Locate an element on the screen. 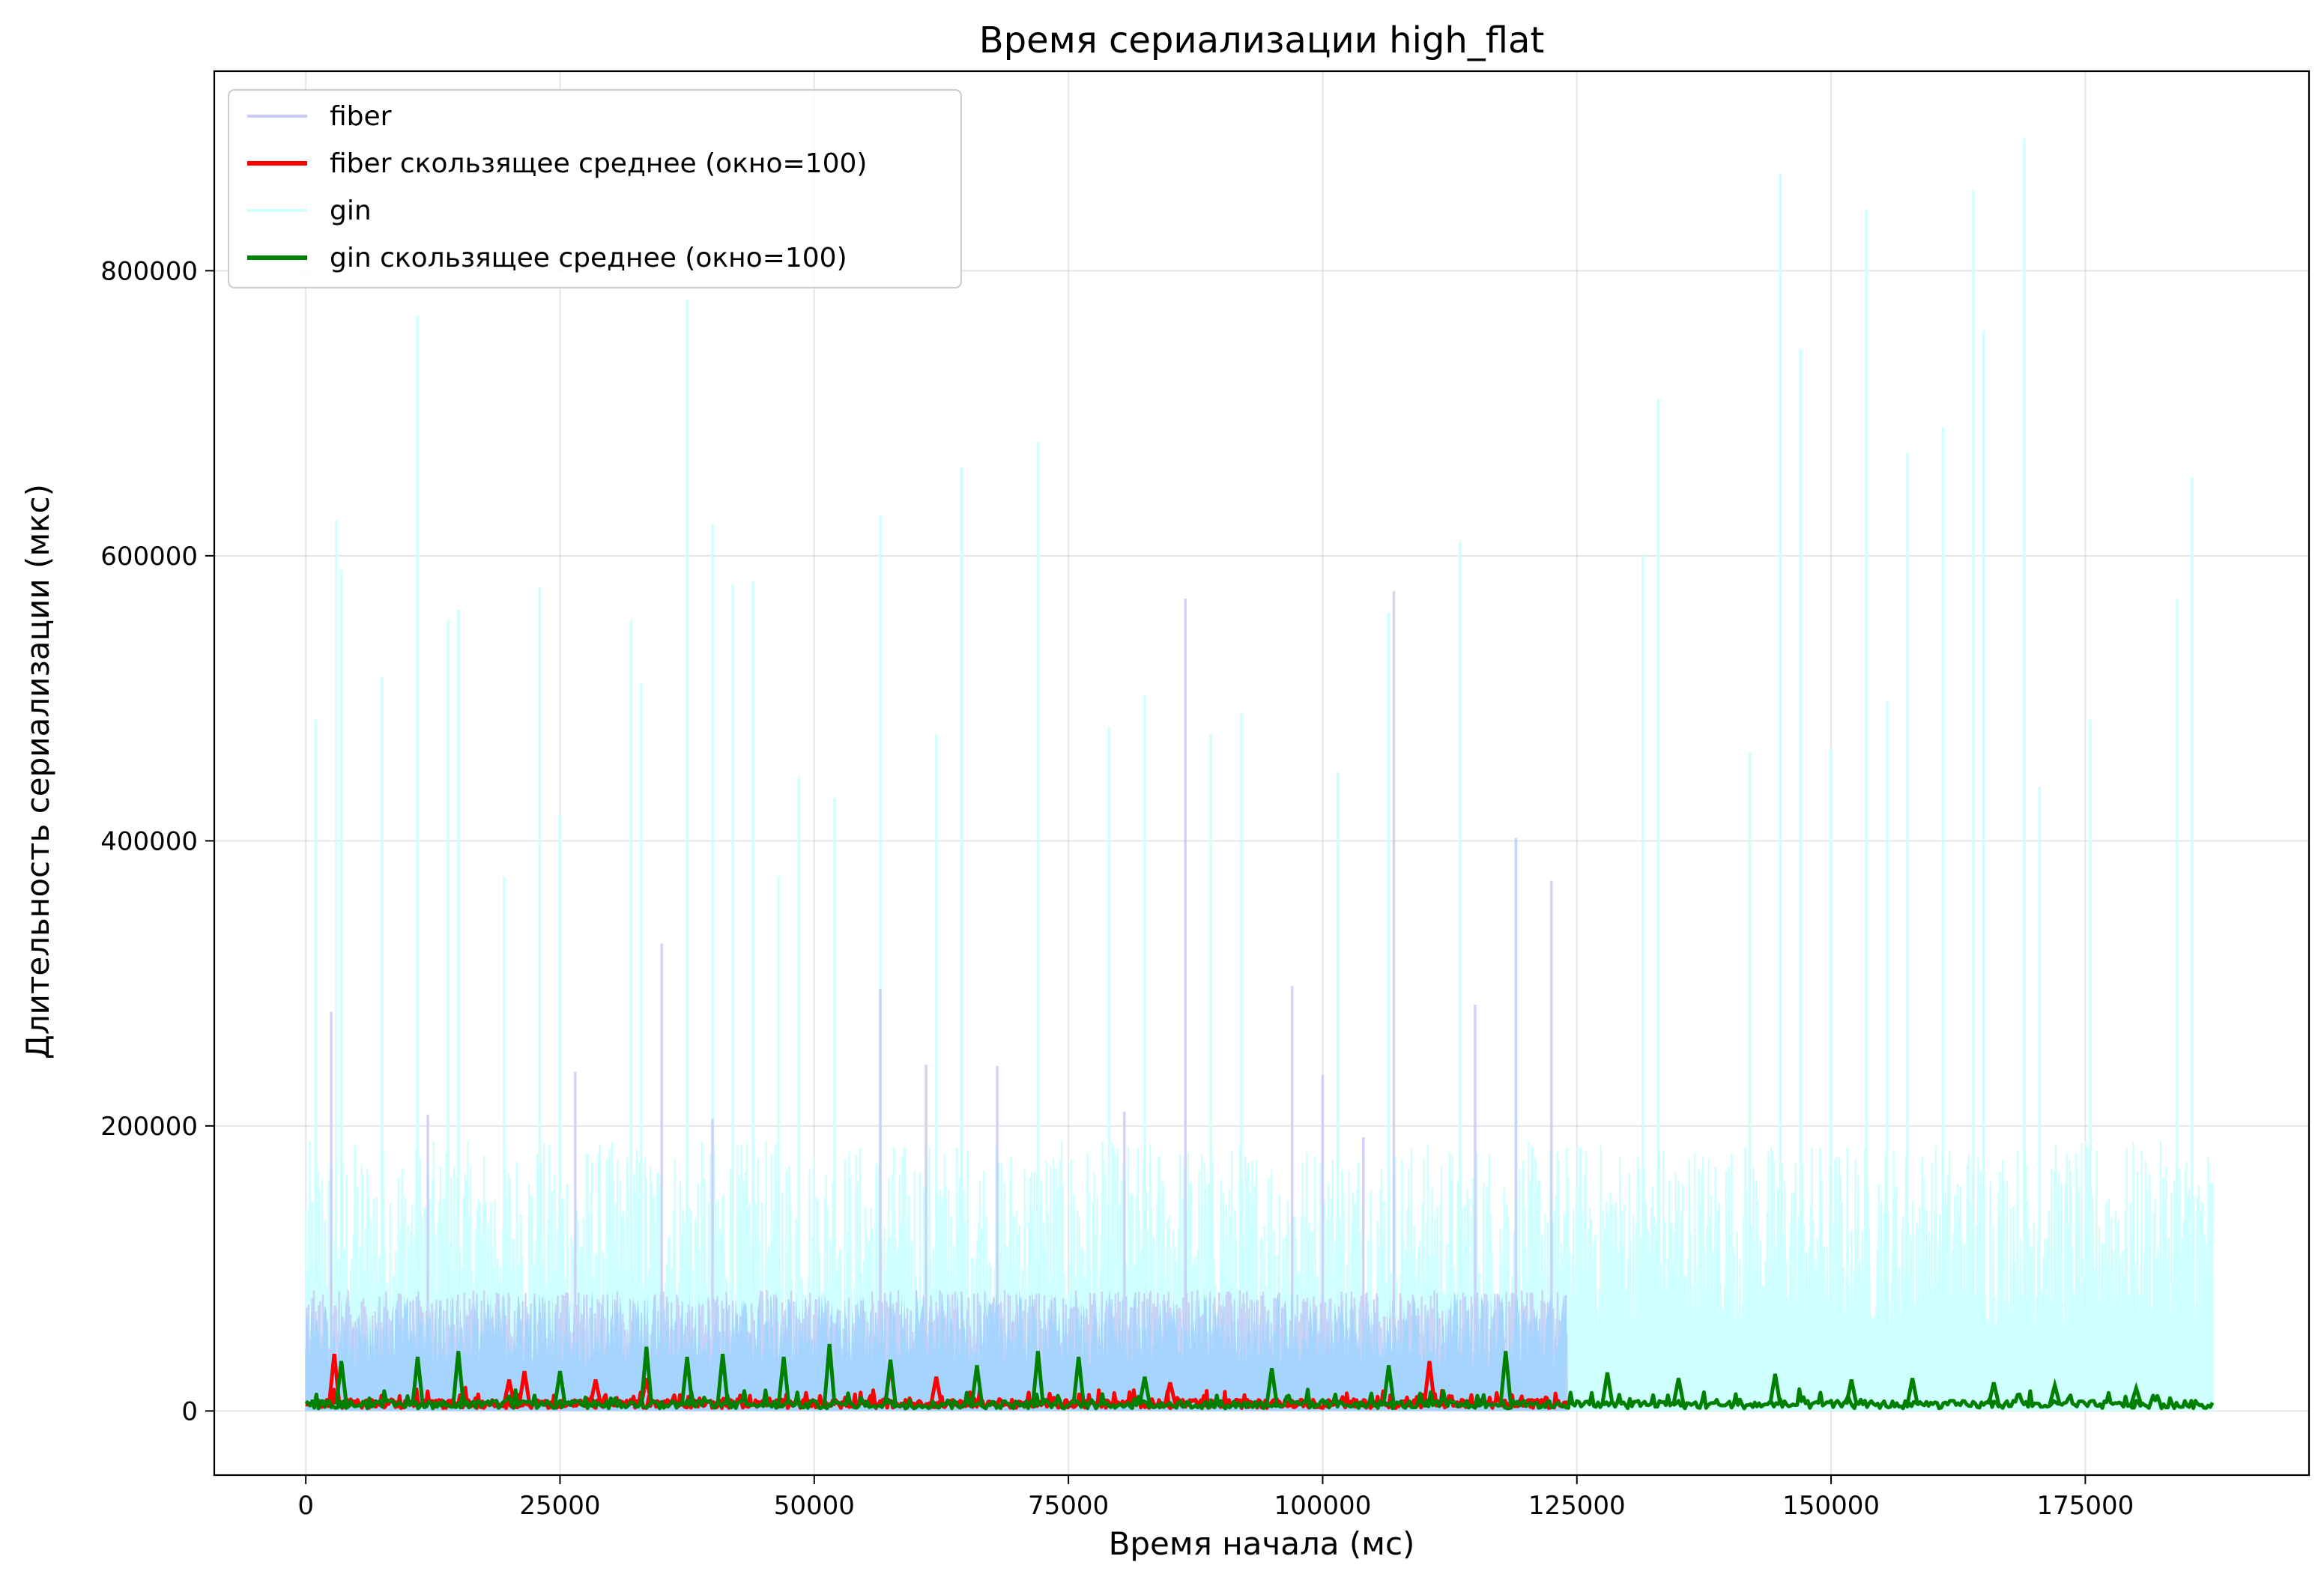  x-tick-label: 175000 is located at coordinates (2085, 1506).